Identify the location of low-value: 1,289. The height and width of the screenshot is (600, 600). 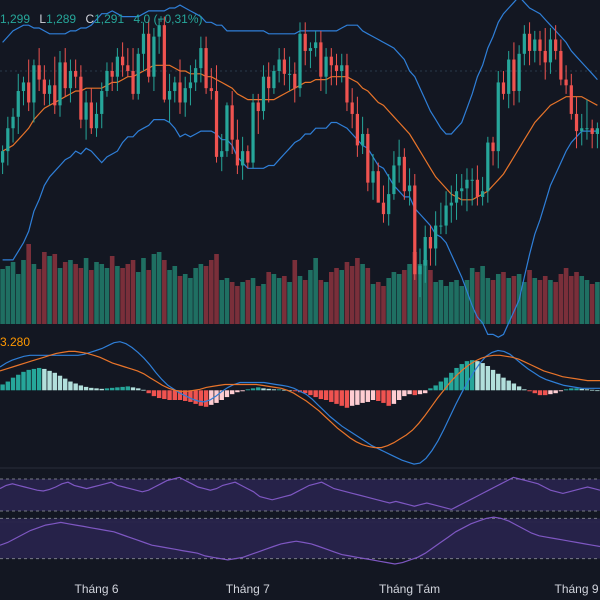
(61, 19).